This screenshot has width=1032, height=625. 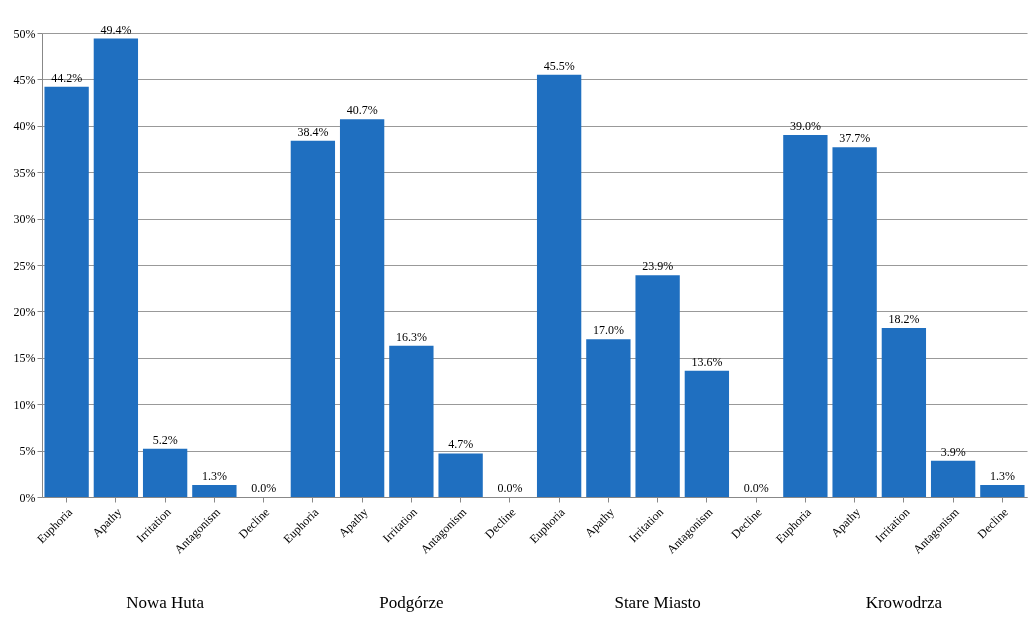 I want to click on text: Podgórze, so click(x=411, y=602).